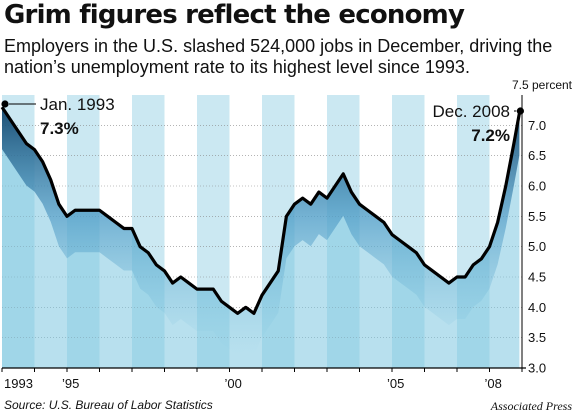 This screenshot has height=414, width=580. Describe the element at coordinates (253, 383) in the screenshot. I see `x-axis-ticks: 1993 ’95 ’00 ’05 ’08` at that location.